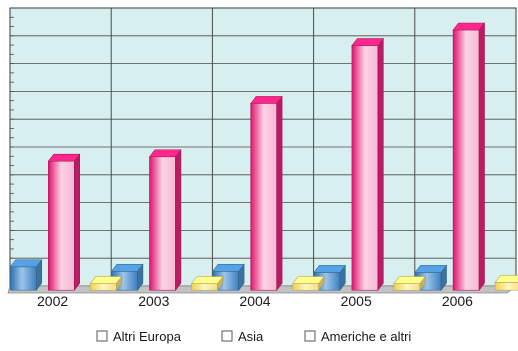  What do you see at coordinates (254, 301) in the screenshot?
I see `x-tick-label: 2004` at bounding box center [254, 301].